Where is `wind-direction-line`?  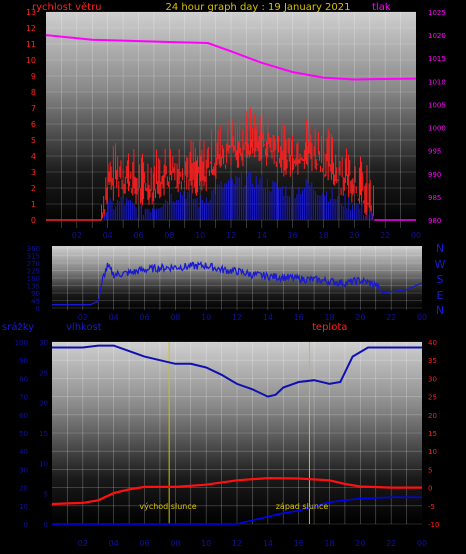 wind-direction-line is located at coordinates (237, 283).